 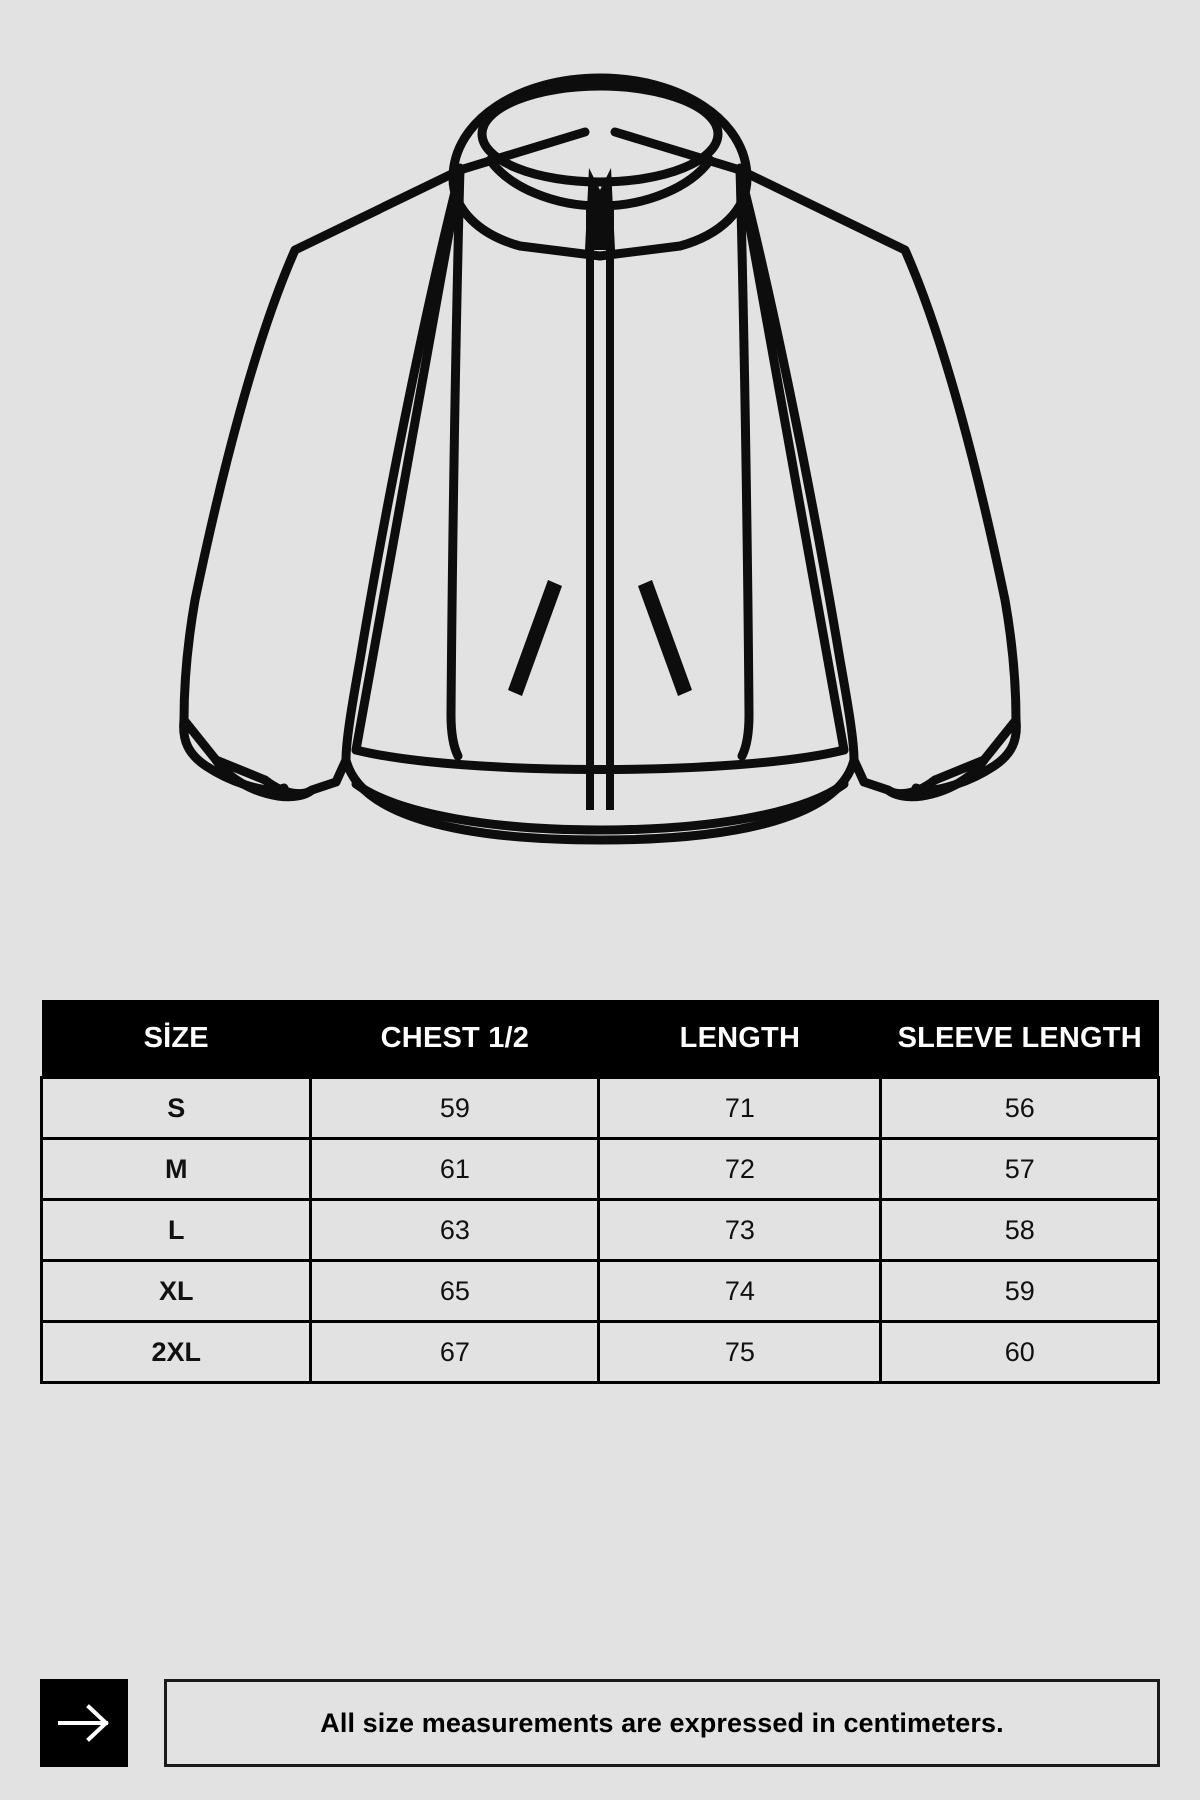 What do you see at coordinates (176, 1169) in the screenshot?
I see `cell-size: M` at bounding box center [176, 1169].